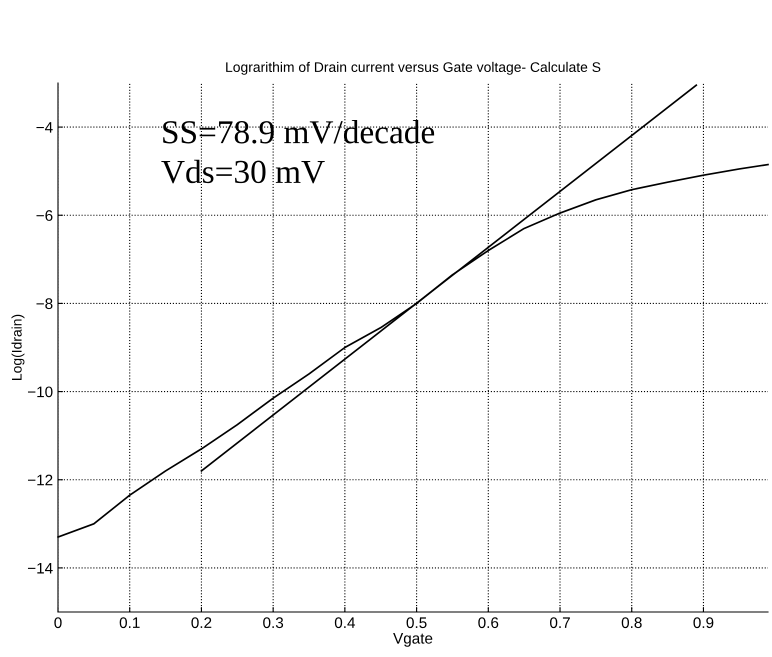  I want to click on x-tick-label: 0.8, so click(632, 622).